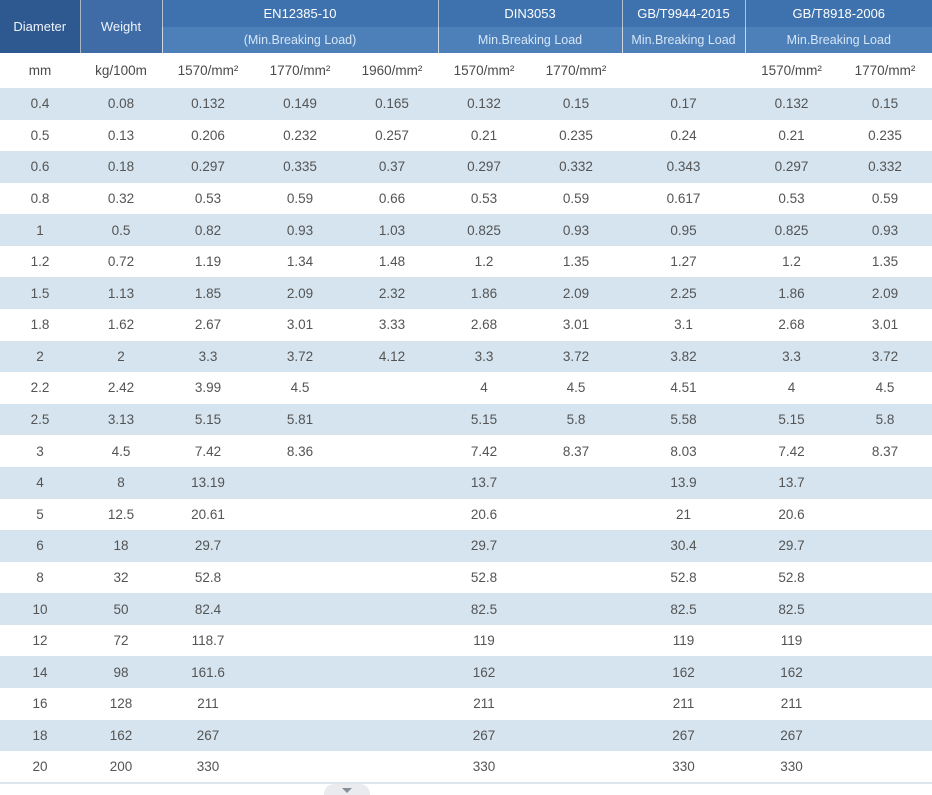  What do you see at coordinates (208, 672) in the screenshot?
I see `table-cell: 161.6` at bounding box center [208, 672].